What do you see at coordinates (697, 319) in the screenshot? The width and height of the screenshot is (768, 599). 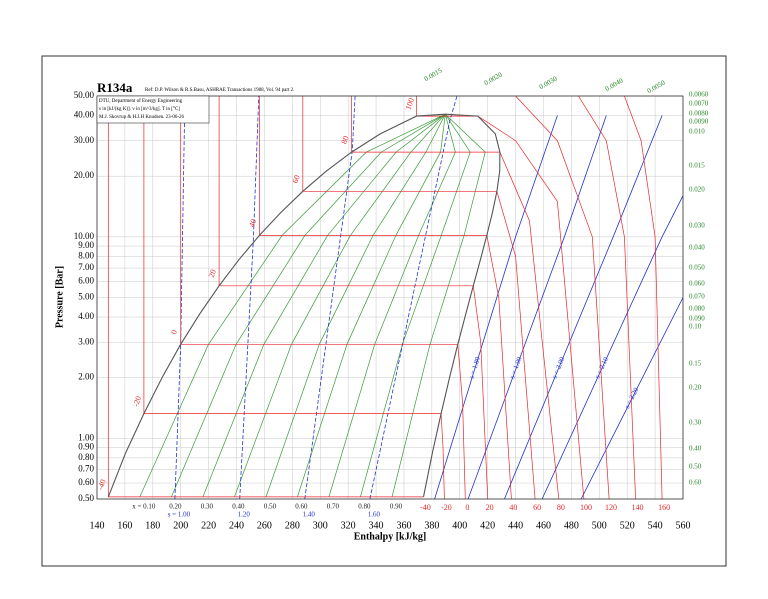 I see `volume-label: 0.090` at bounding box center [697, 319].